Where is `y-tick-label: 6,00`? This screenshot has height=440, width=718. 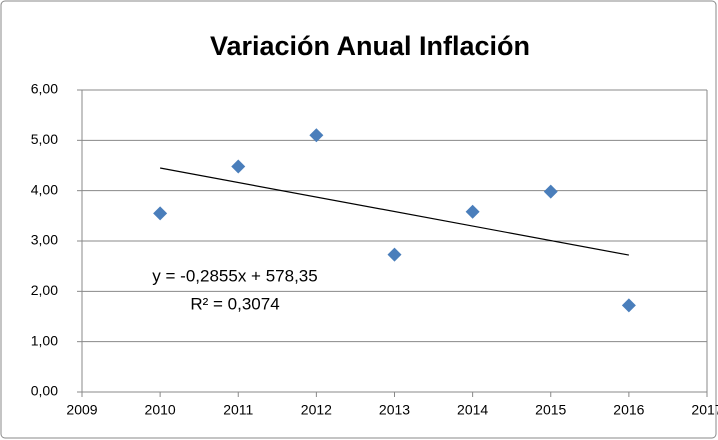 y-tick-label: 6,00 is located at coordinates (44, 89).